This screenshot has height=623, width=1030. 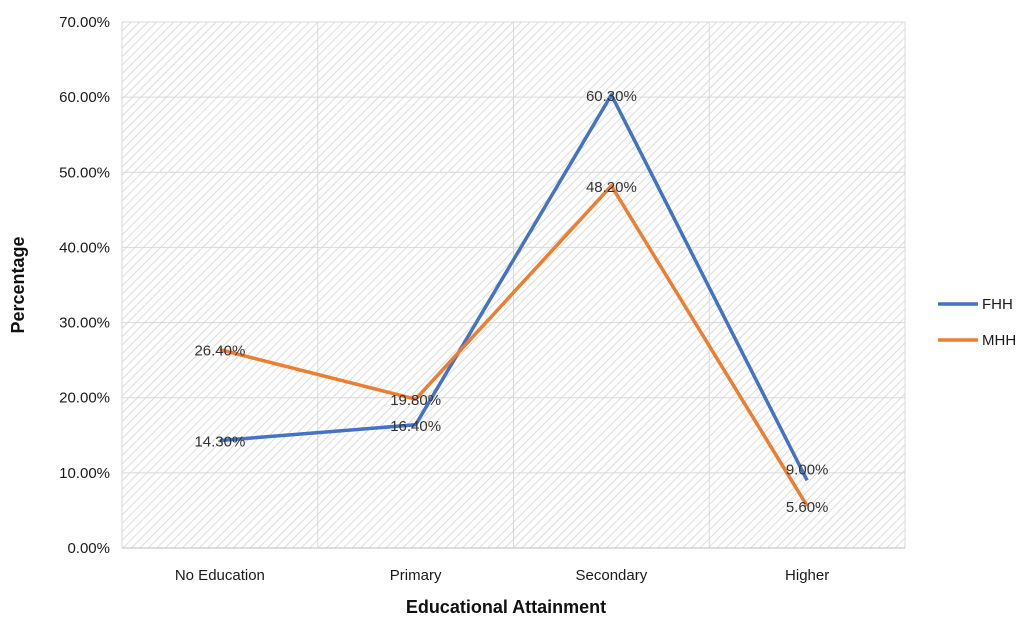 I want to click on data-label-mhh: 26.40%, so click(x=219, y=351).